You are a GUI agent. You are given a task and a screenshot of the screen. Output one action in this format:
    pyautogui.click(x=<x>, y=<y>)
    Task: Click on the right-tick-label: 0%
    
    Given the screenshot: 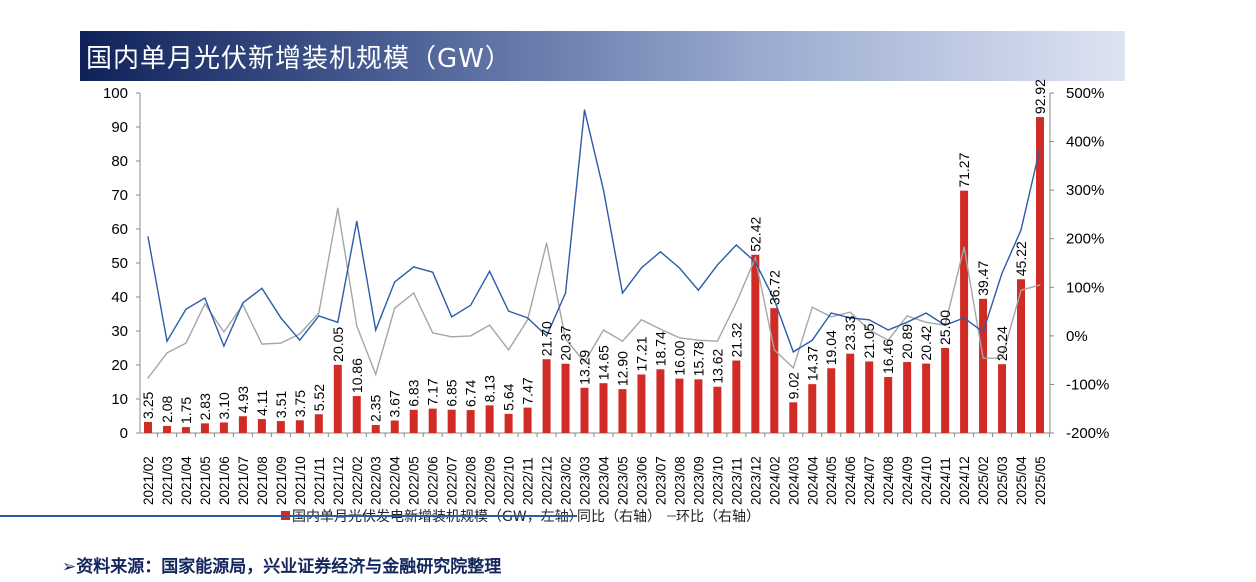 What is the action you would take?
    pyautogui.click(x=1077, y=336)
    